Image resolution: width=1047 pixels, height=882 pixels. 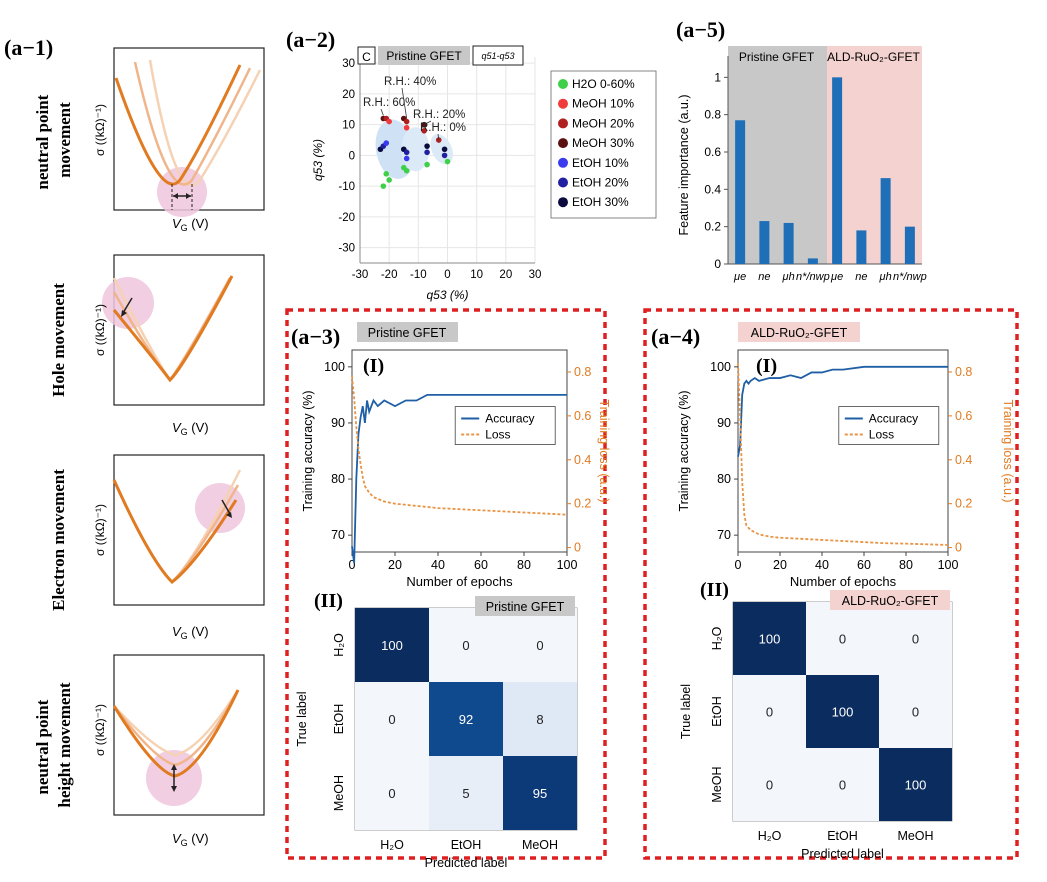 What do you see at coordinates (603, 123) in the screenshot?
I see `legend-label: MeOH 20%` at bounding box center [603, 123].